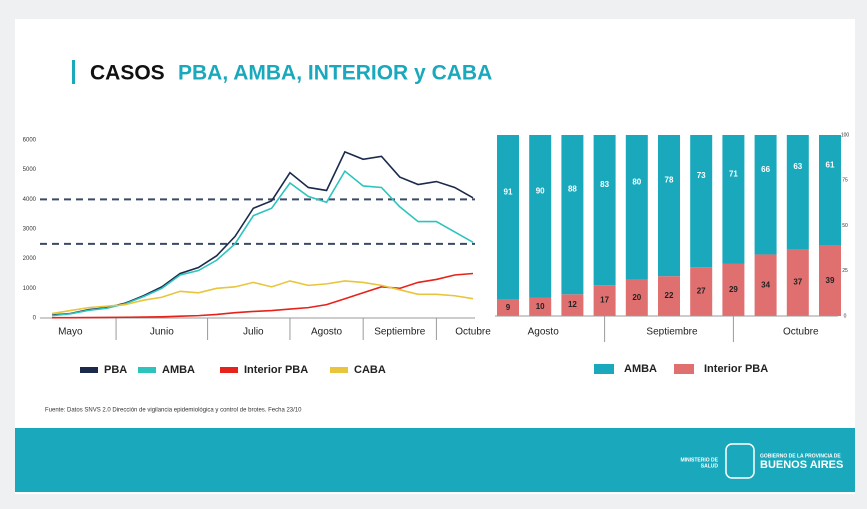 Image resolution: width=867 pixels, height=509 pixels. I want to click on bar-value-label: 27, so click(701, 291).